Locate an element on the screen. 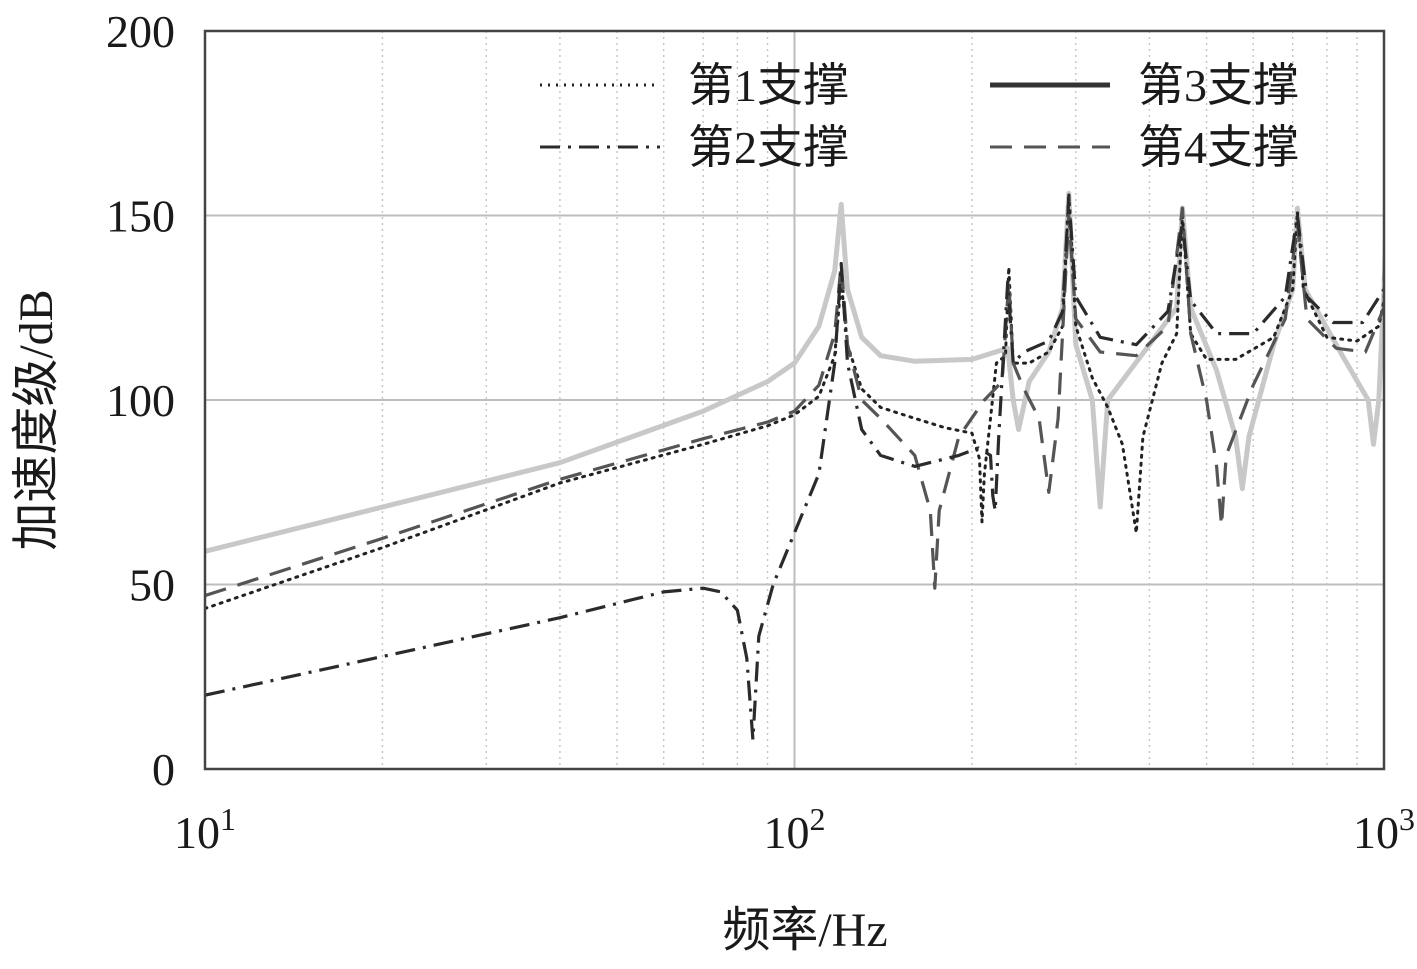 The width and height of the screenshot is (1417, 969). x-tick-label: 10³ is located at coordinates (1384, 829).